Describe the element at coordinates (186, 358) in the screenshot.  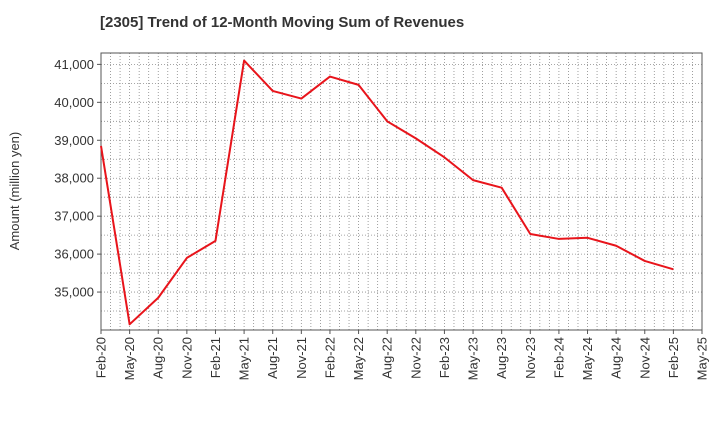
I see `x-tick-label: Nov-20` at that location.